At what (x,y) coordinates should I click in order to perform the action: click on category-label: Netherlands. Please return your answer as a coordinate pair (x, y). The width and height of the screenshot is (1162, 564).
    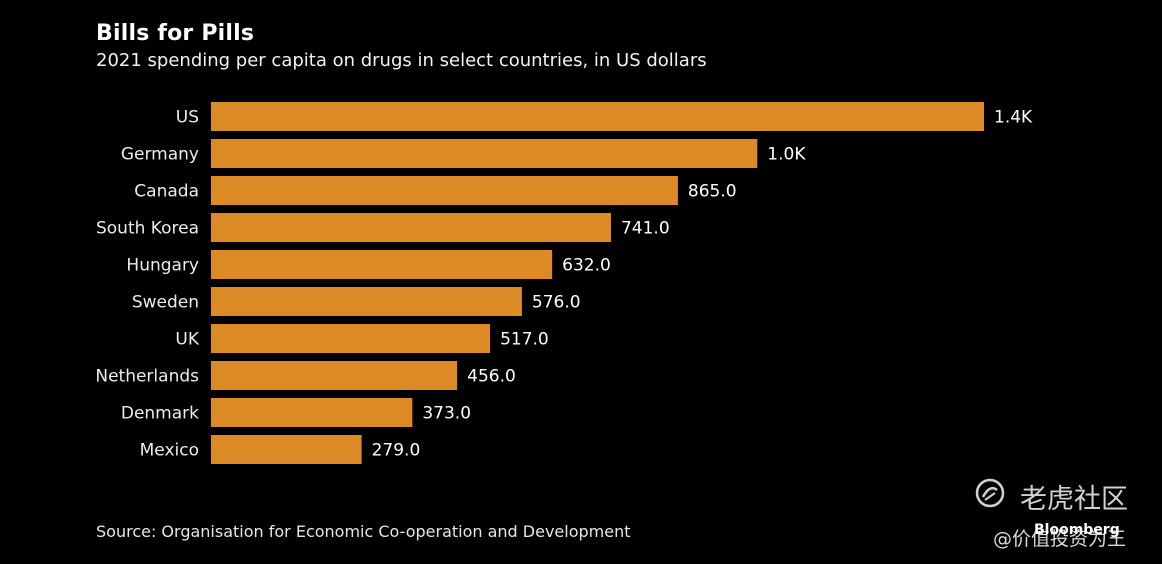
    Looking at the image, I should click on (147, 377).